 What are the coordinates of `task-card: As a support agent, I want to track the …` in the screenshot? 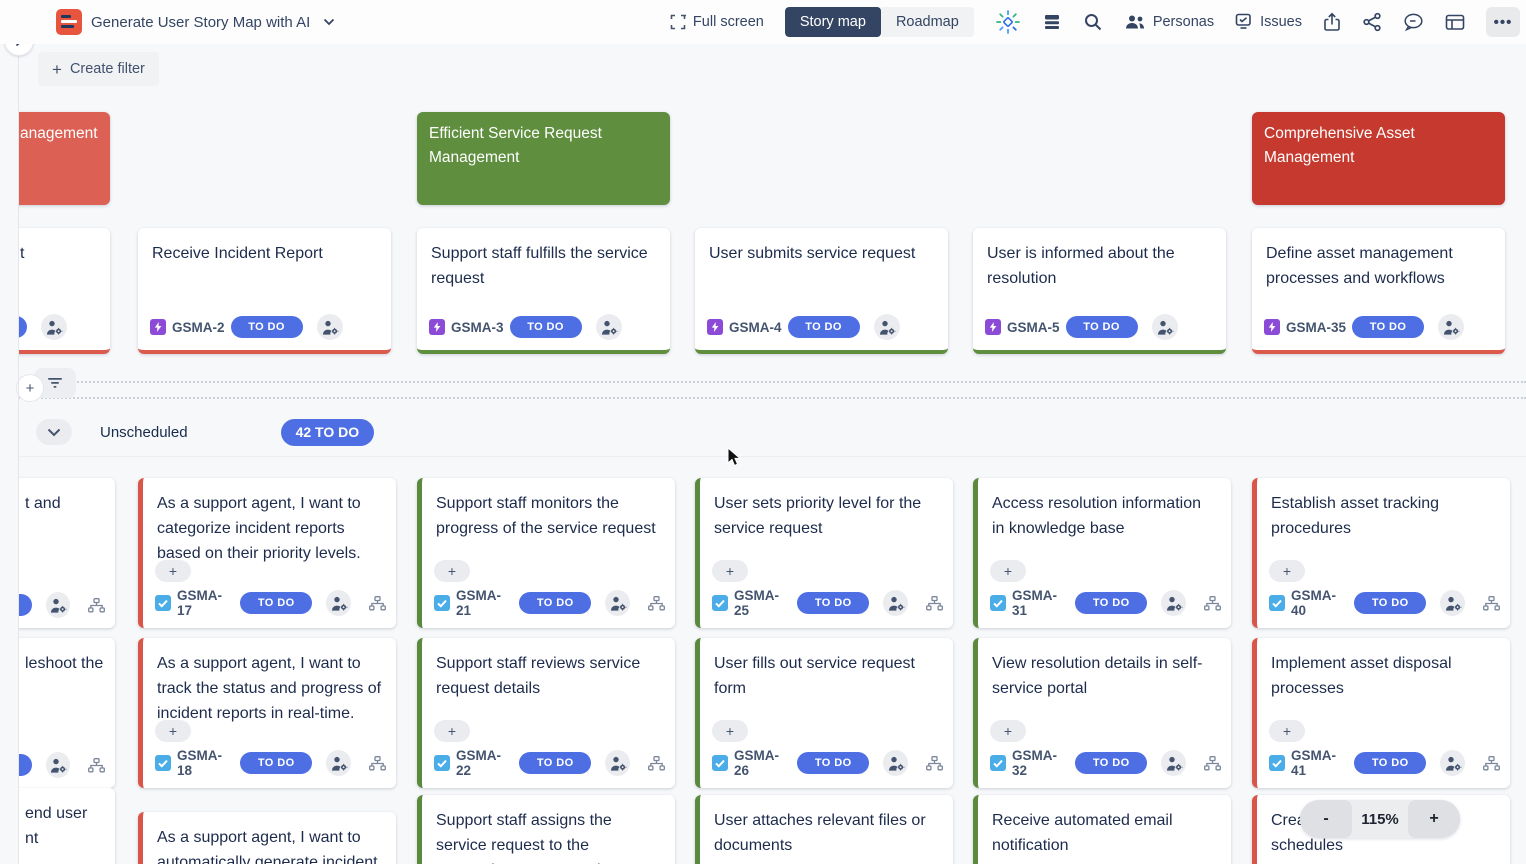 It's located at (267, 713).